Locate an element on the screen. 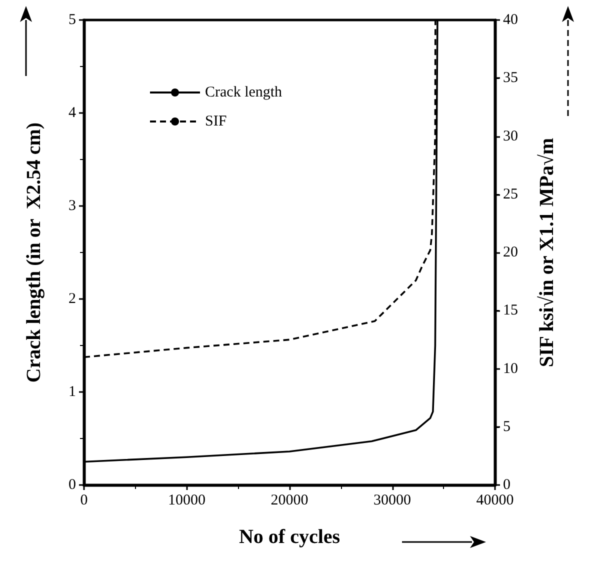 The height and width of the screenshot is (566, 594). legend-label: Crack length is located at coordinates (244, 92).